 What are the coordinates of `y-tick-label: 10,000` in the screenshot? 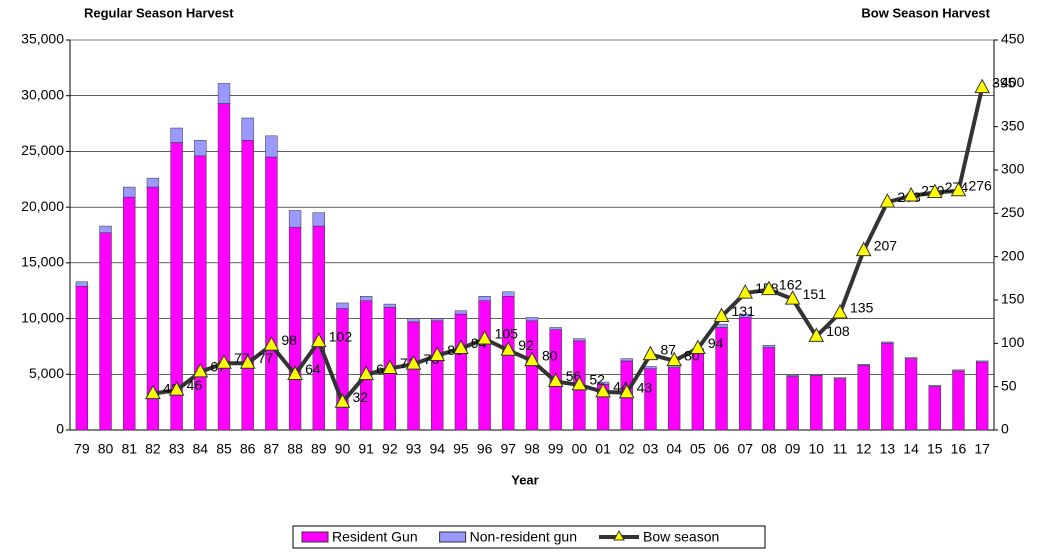 It's located at (42, 317).